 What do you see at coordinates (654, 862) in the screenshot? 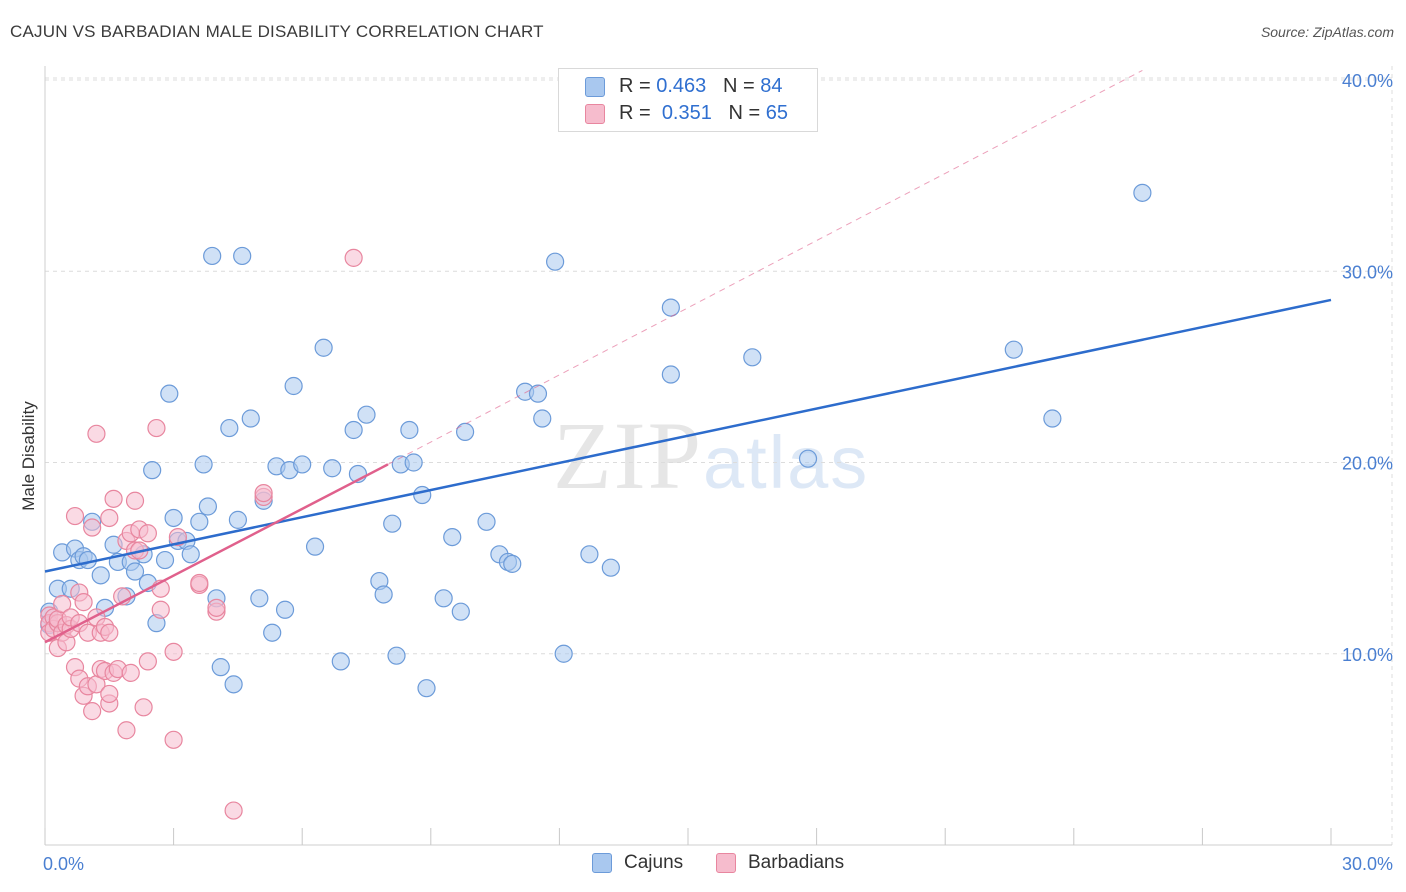
I see `cajuns-legend-label: Cajuns` at bounding box center [654, 862].